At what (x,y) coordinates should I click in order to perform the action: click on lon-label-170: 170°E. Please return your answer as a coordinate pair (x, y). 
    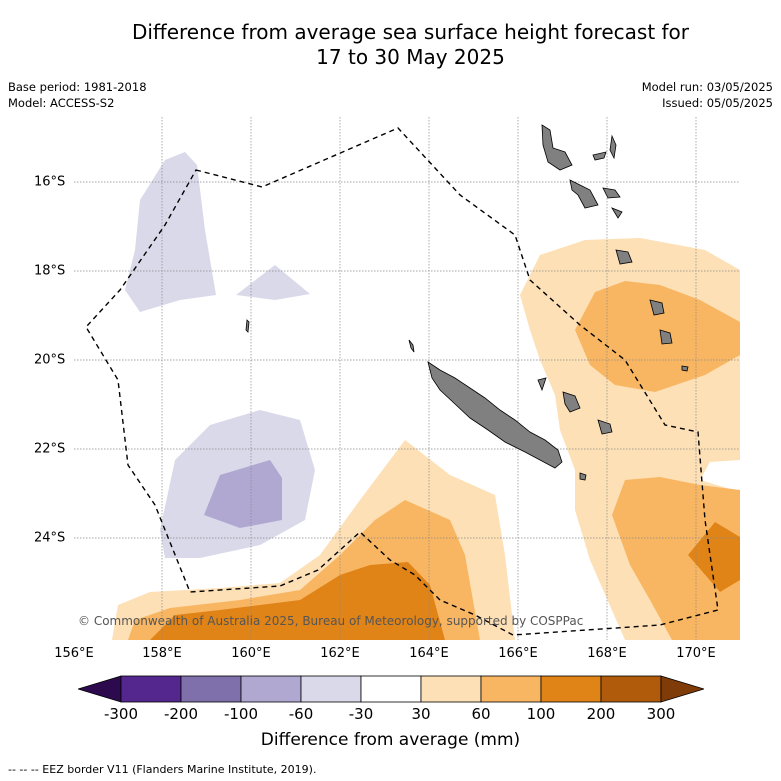
    Looking at the image, I should click on (696, 653).